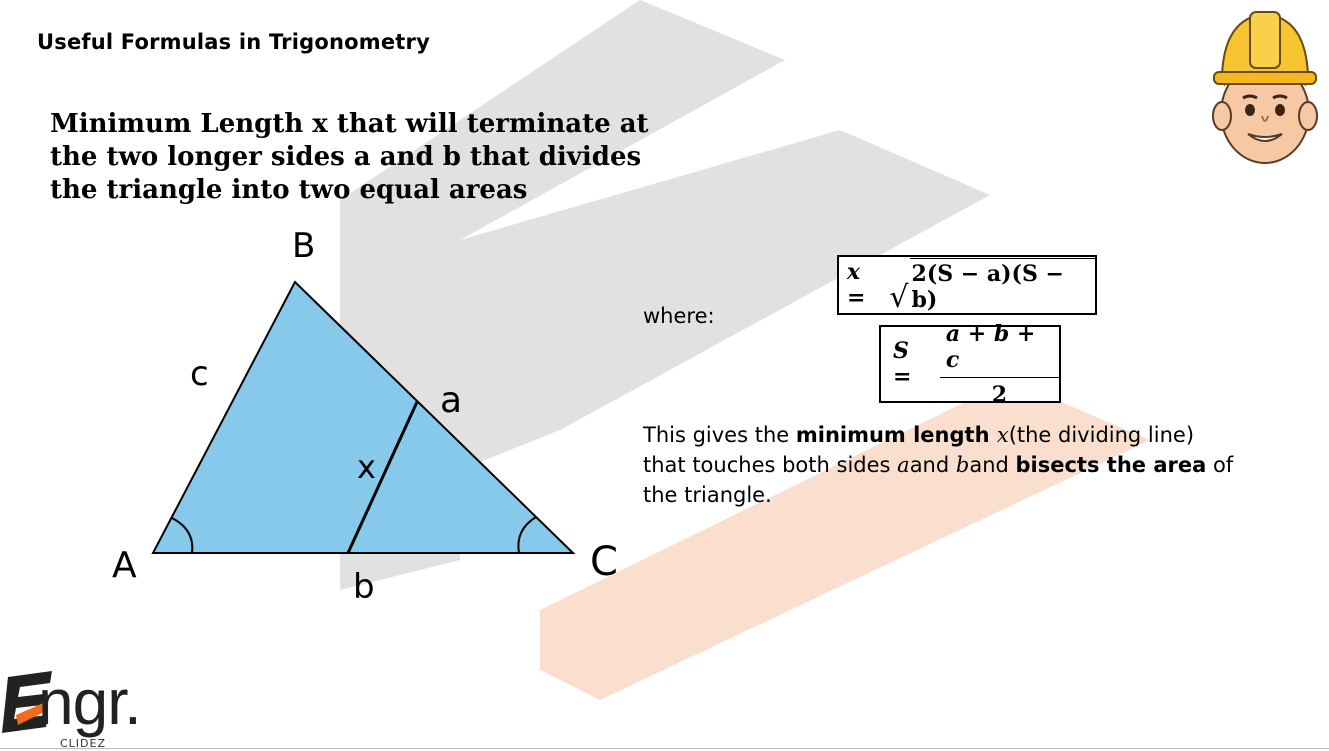 Image resolution: width=1329 pixels, height=751 pixels. I want to click on side-label-b: b, so click(364, 587).